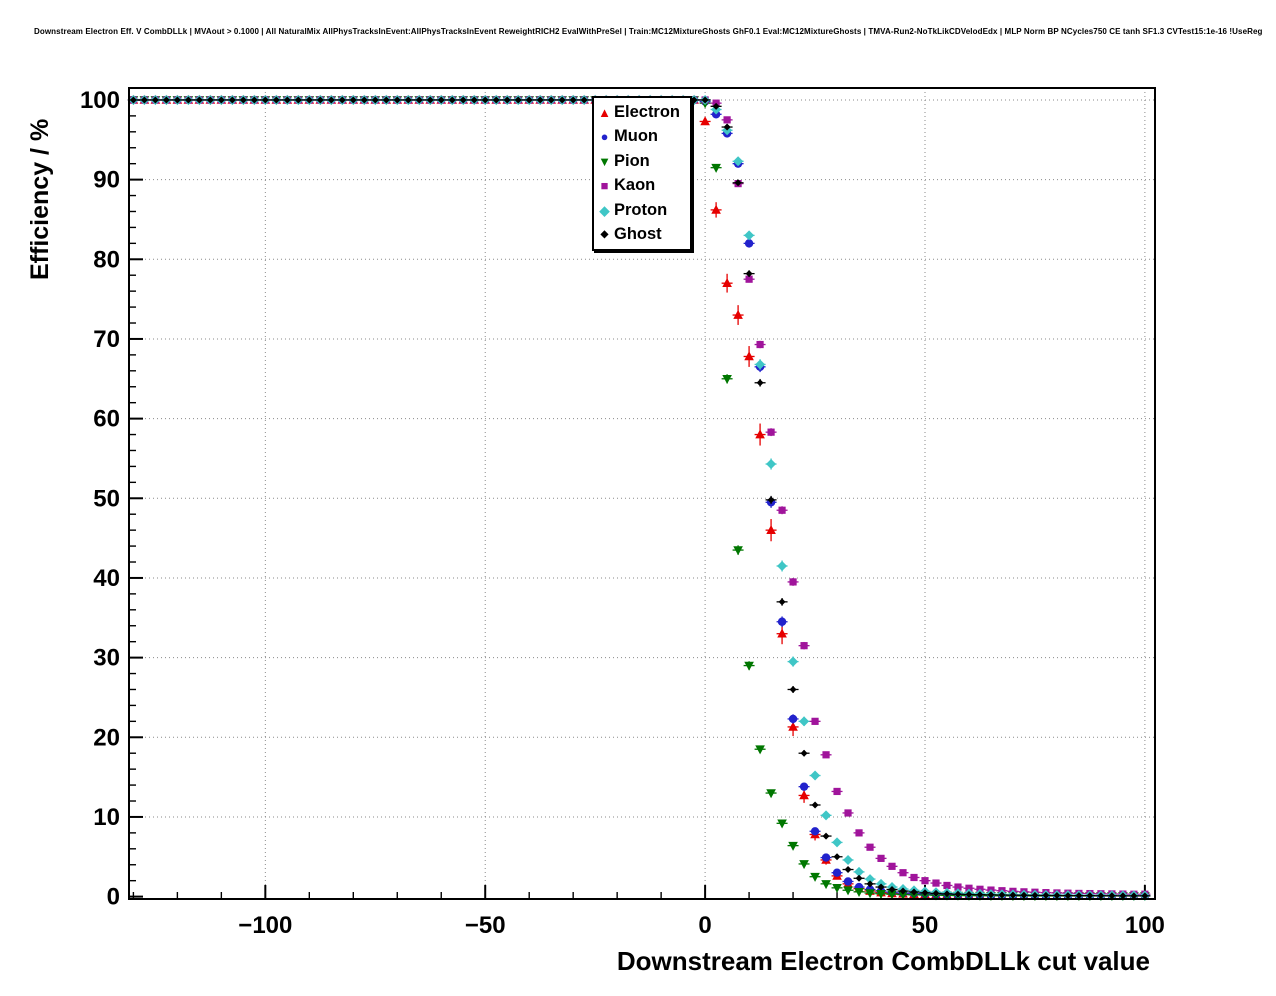  What do you see at coordinates (106, 259) in the screenshot?
I see `svg-text: 80` at bounding box center [106, 259].